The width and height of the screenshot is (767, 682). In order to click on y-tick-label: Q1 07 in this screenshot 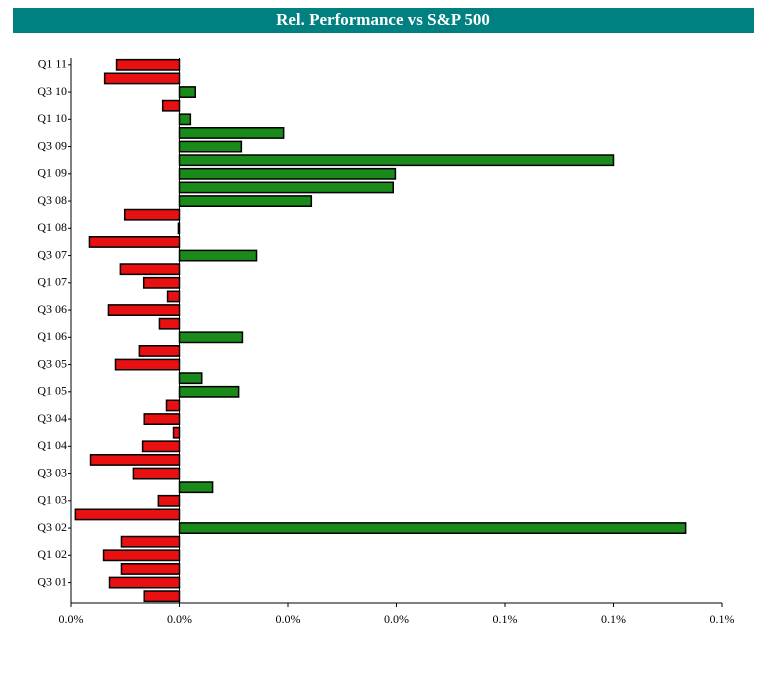, I will do `click(52, 282)`.